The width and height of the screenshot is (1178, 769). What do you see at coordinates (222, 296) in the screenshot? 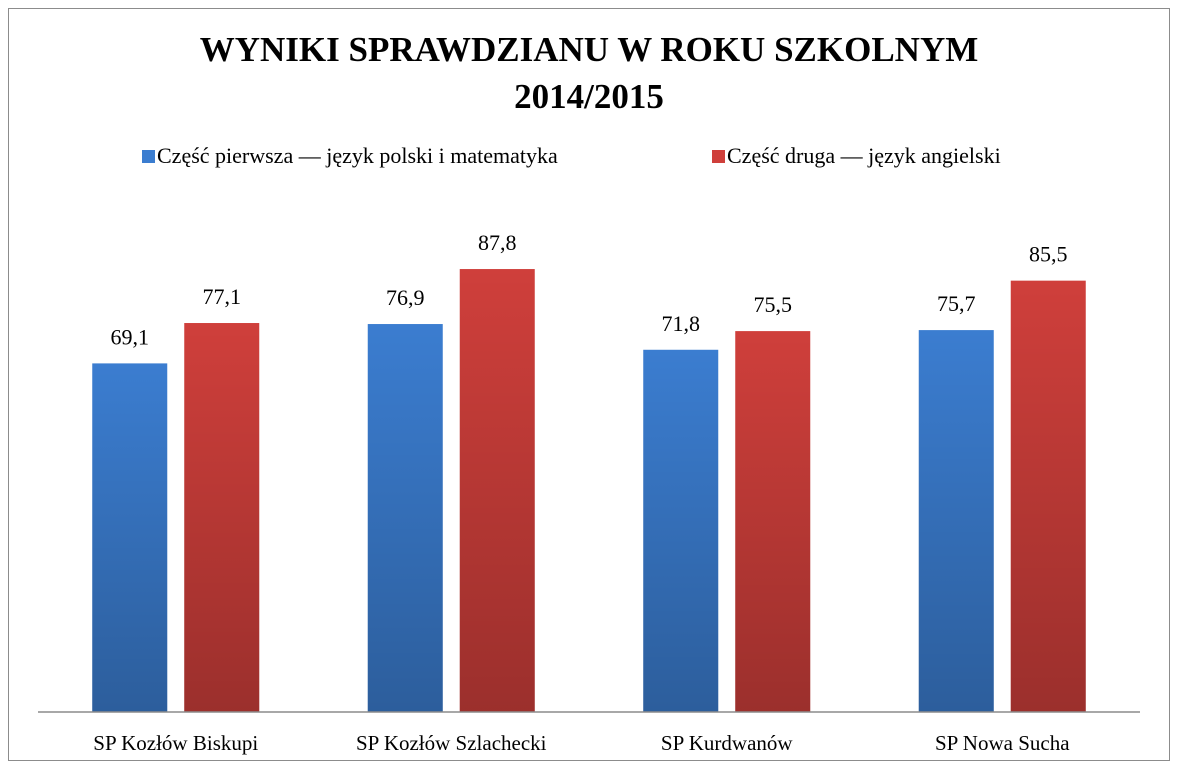
I see `data-label: 77,1` at bounding box center [222, 296].